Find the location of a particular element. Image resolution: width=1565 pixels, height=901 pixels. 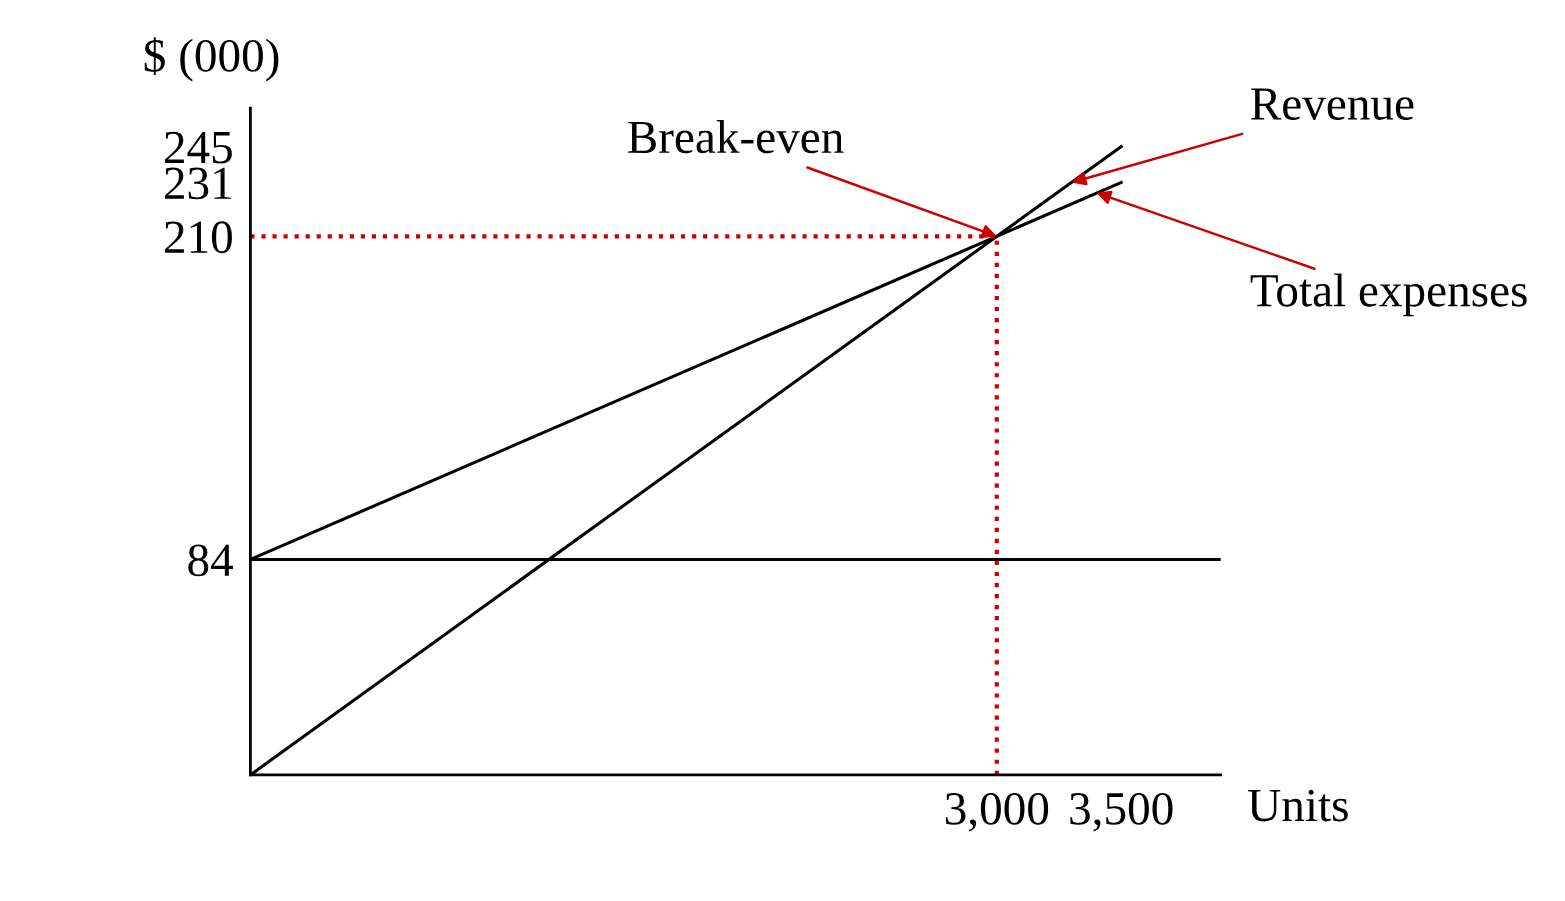

y-tick-label: 245 is located at coordinates (198, 147).